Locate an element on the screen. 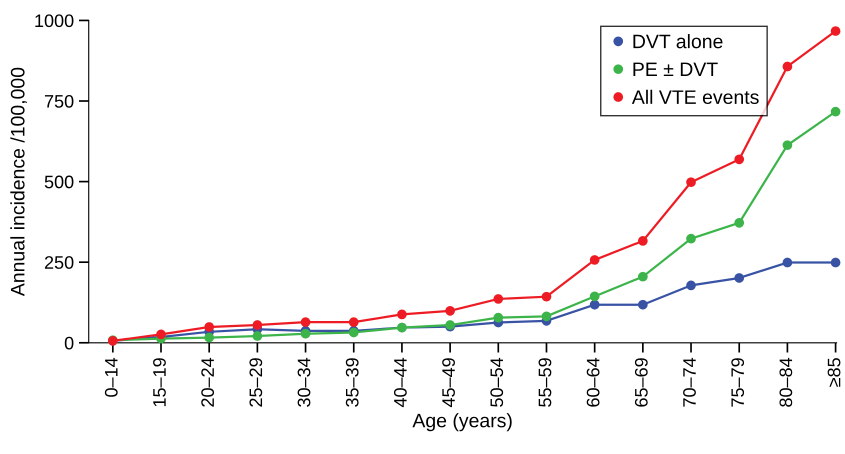  x-tick-label: 45–49 is located at coordinates (448, 383).